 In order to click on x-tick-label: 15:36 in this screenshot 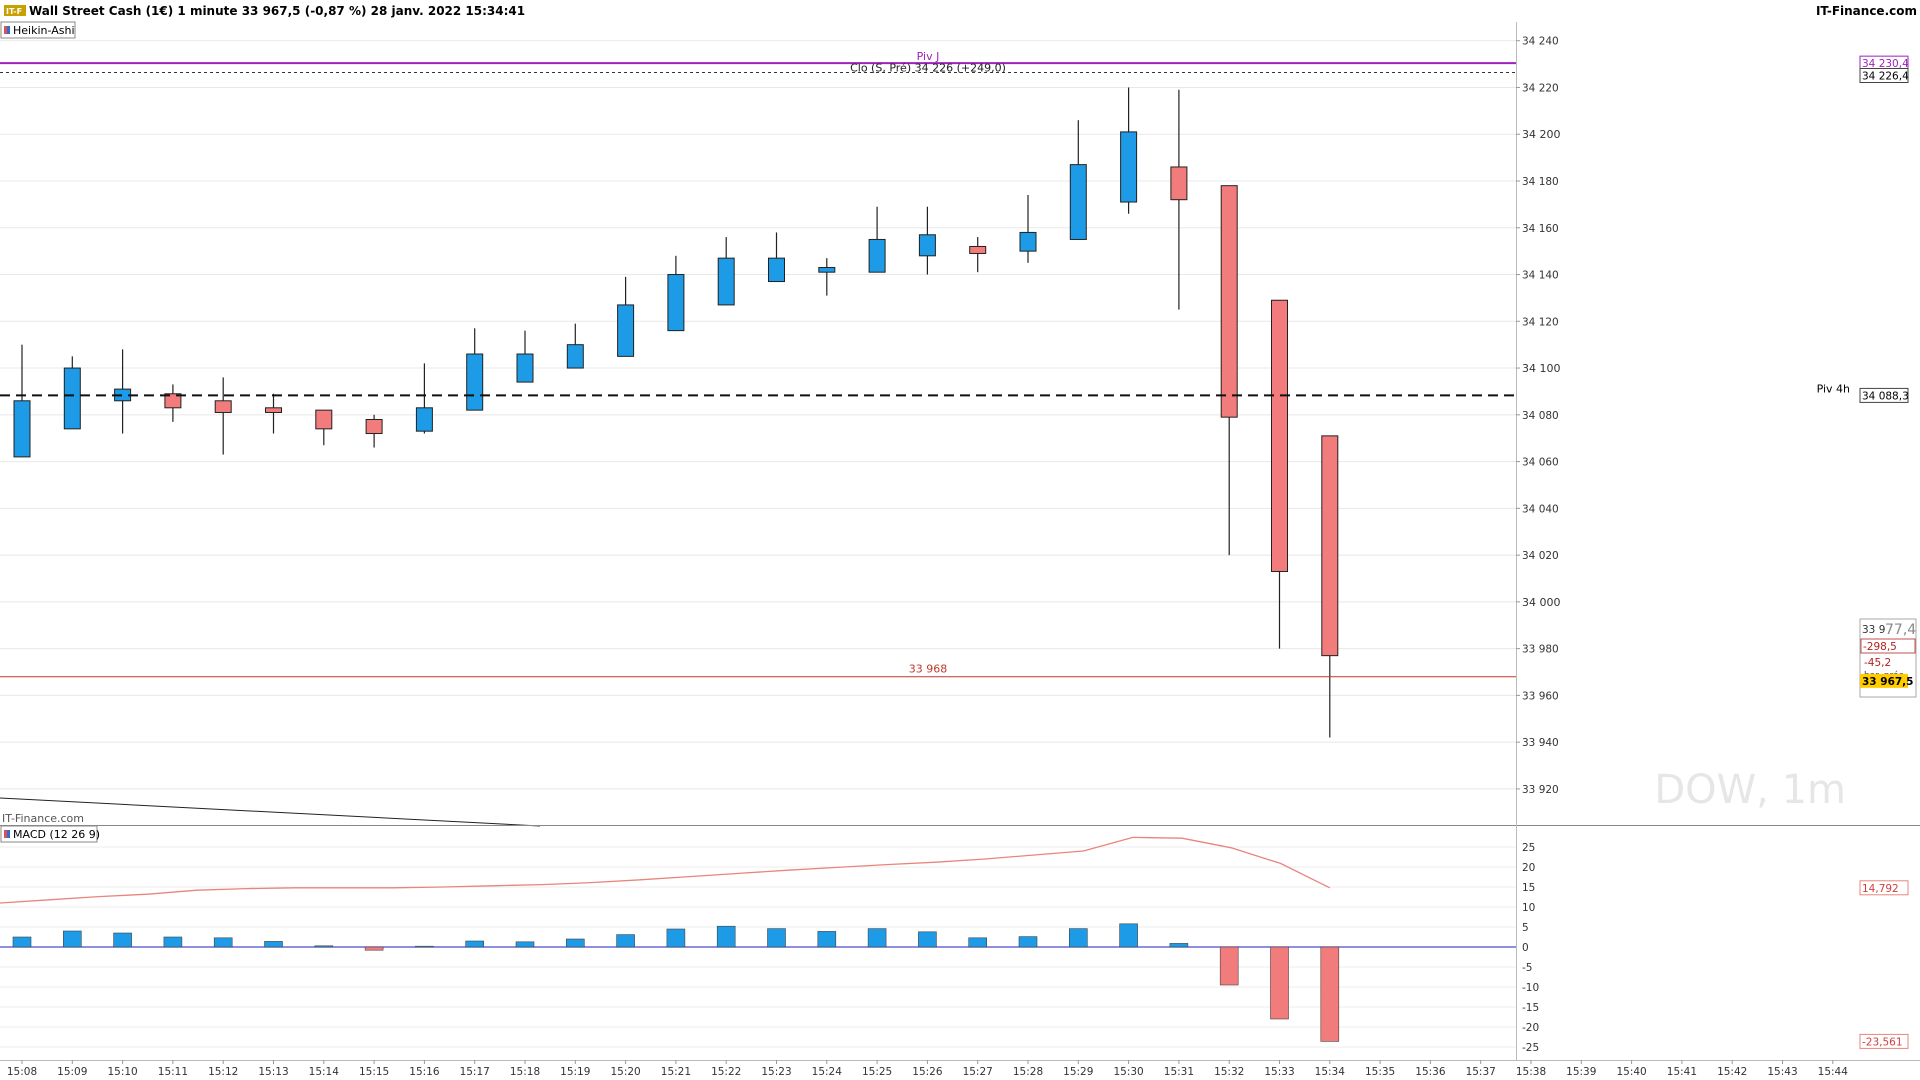, I will do `click(1430, 1072)`.